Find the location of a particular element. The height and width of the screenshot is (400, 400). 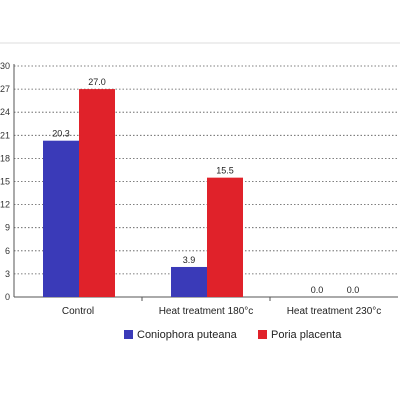

y-tick-label: 21 is located at coordinates (5, 135).